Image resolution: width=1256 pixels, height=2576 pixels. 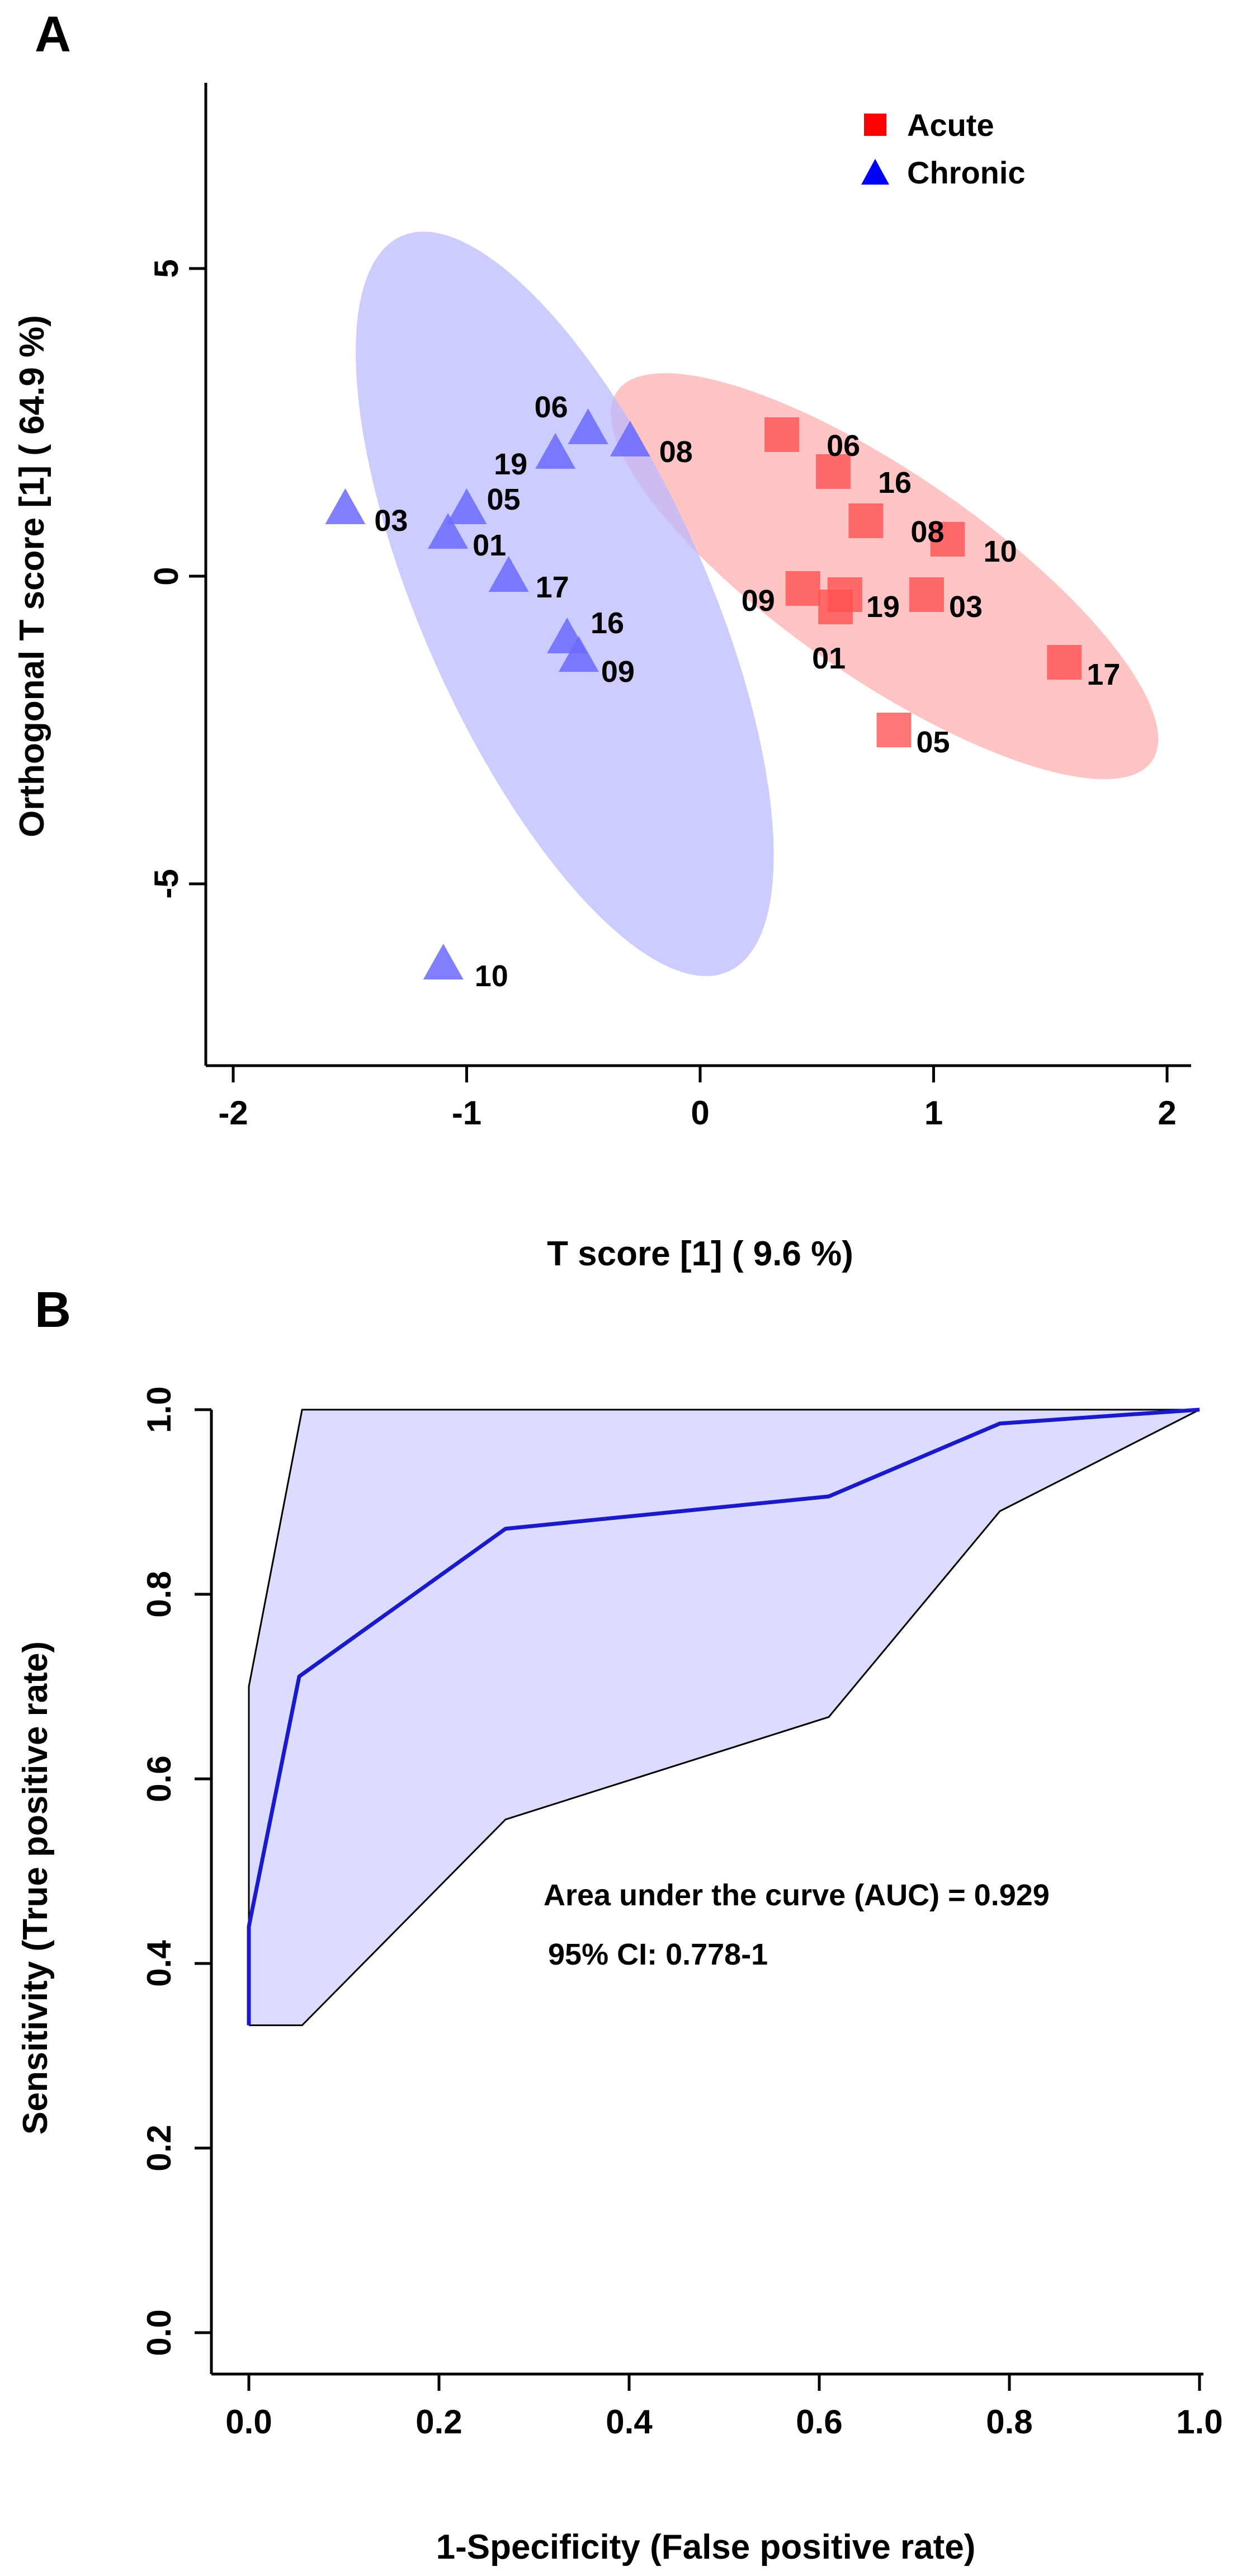 What do you see at coordinates (466, 1113) in the screenshot?
I see `a-x-tick-label: -1` at bounding box center [466, 1113].